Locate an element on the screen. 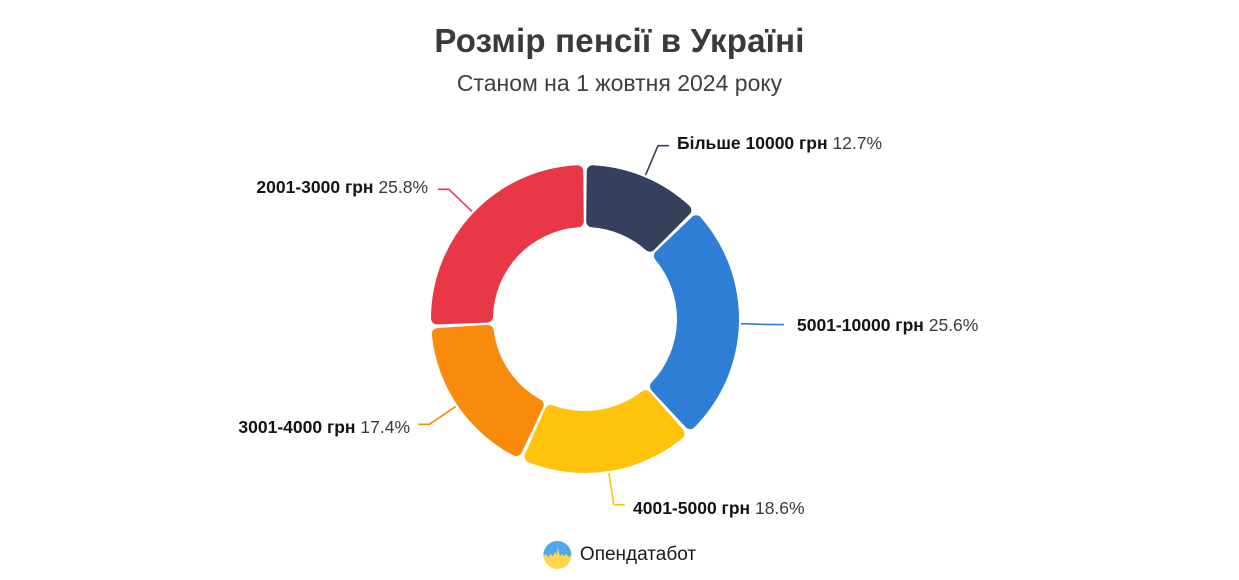  slice-label-range: 5001-10000 грн is located at coordinates (860, 325).